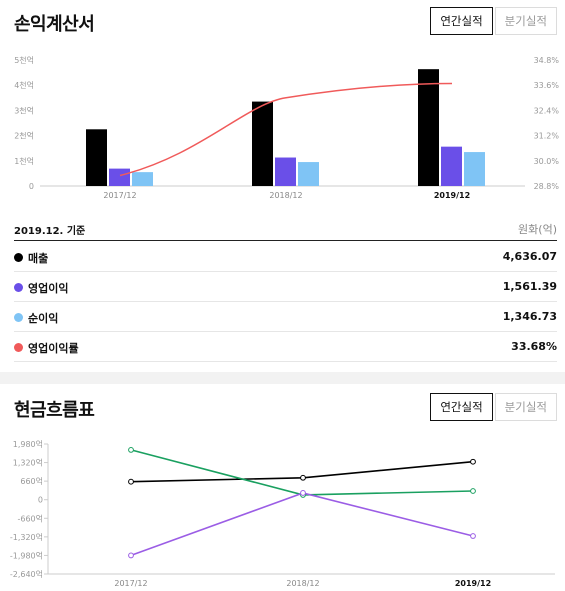 The height and width of the screenshot is (591, 565). Describe the element at coordinates (54, 410) in the screenshot. I see `cashflow-title: 현금흐름표` at that location.